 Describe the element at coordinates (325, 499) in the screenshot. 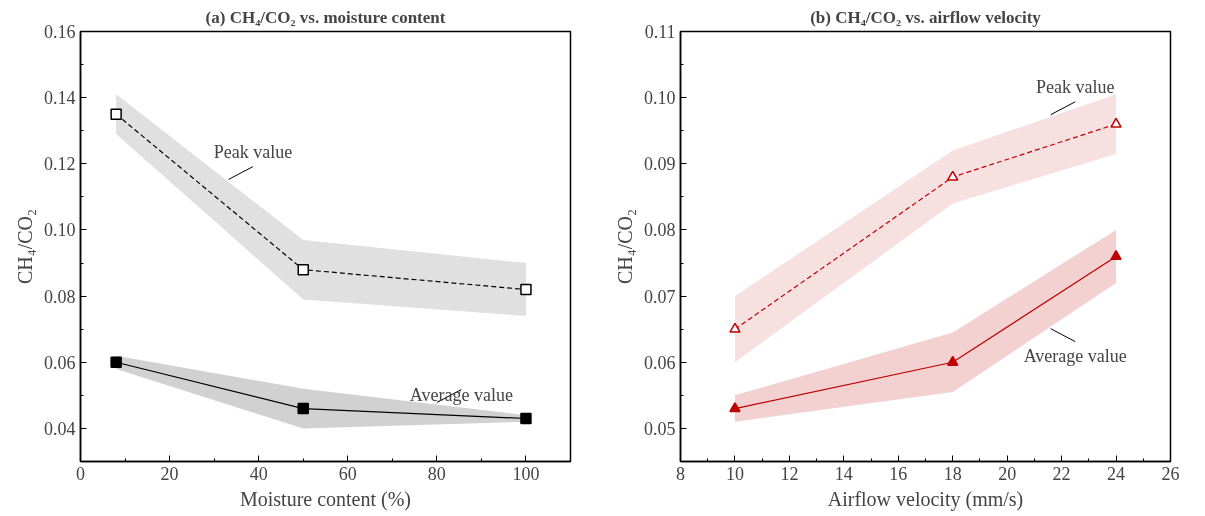

I see `x-axis-title: Moisture content (%)` at that location.